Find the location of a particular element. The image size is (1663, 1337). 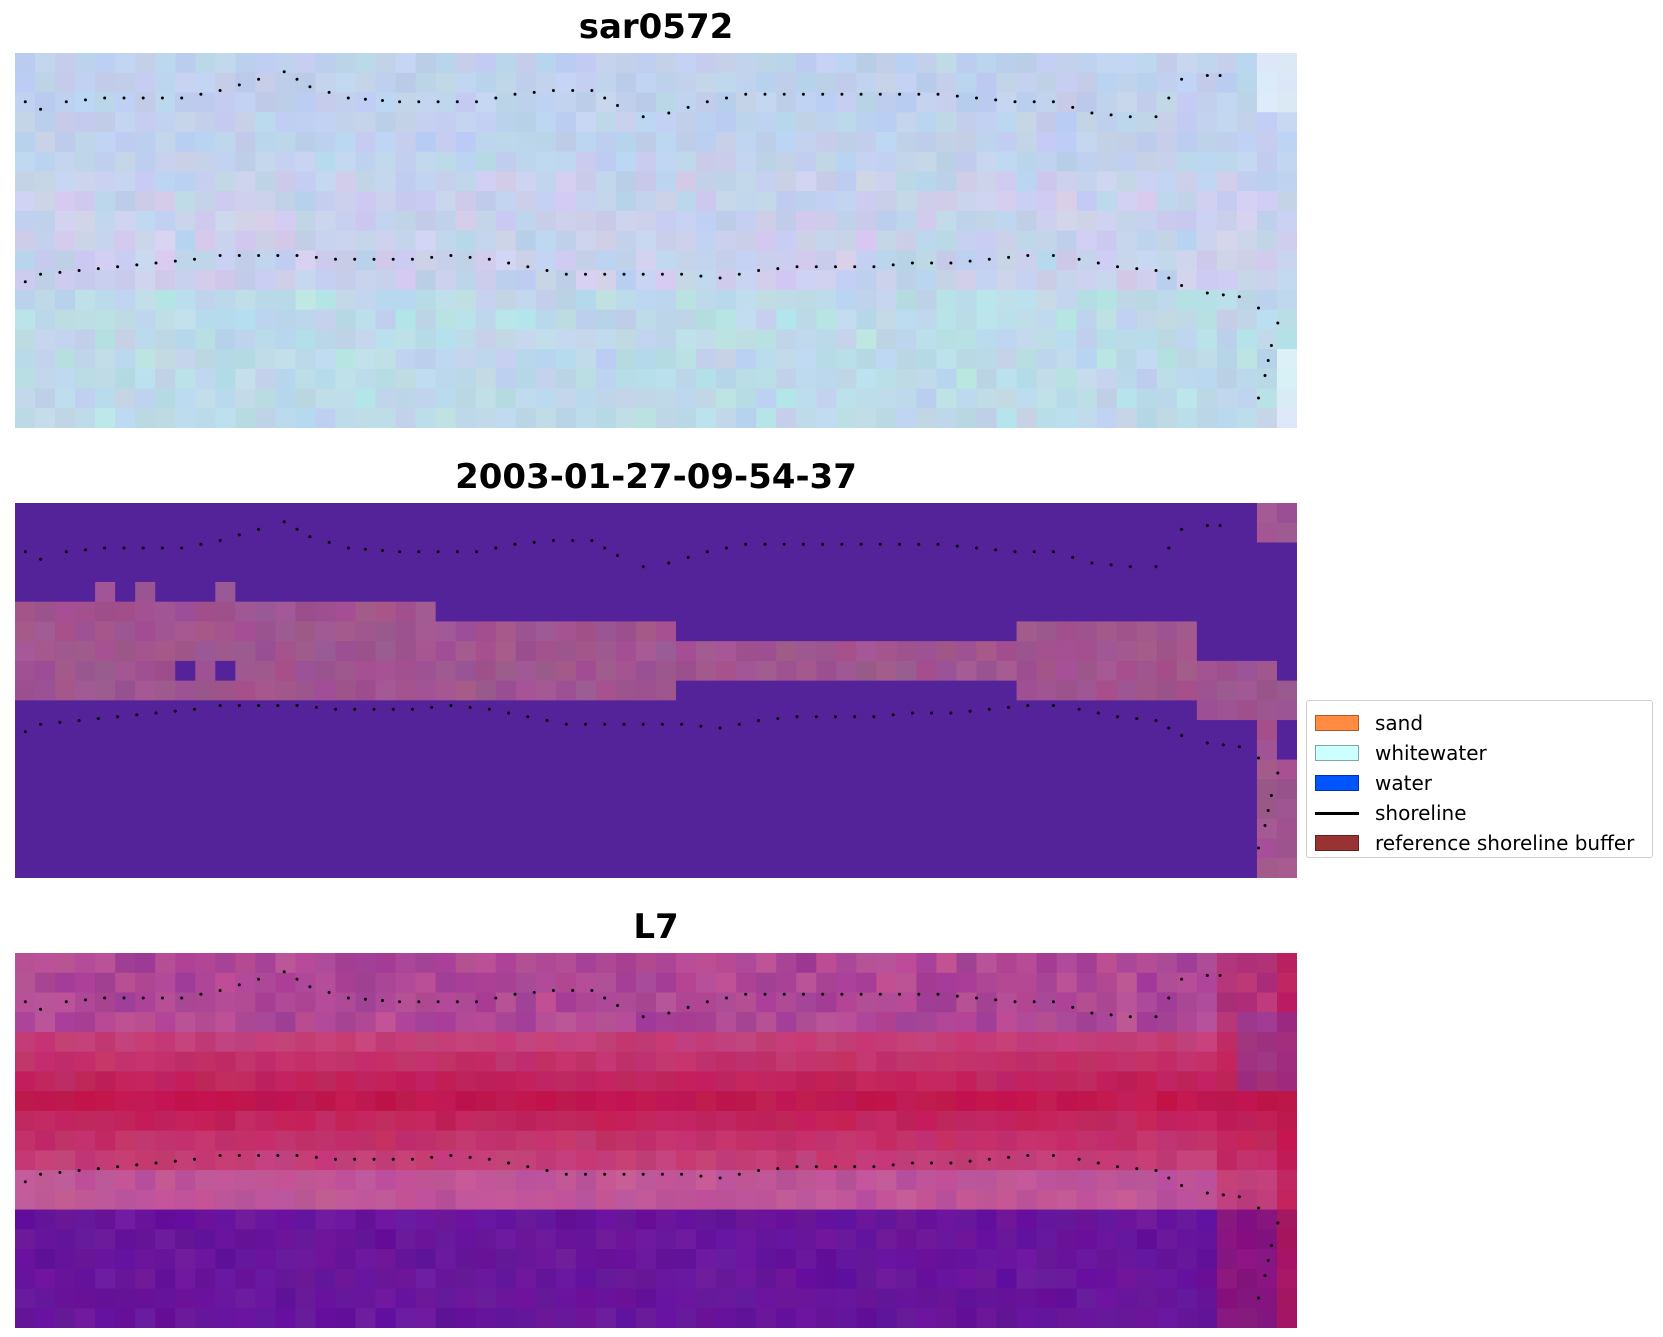

whitewater-swatch is located at coordinates (1337, 753).